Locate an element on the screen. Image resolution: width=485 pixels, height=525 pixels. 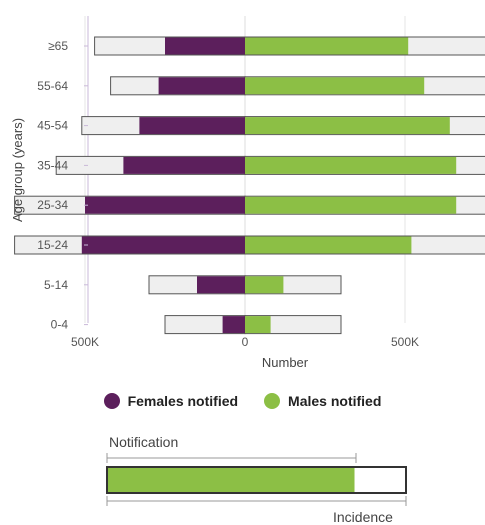
females-swatch is located at coordinates (111, 401).